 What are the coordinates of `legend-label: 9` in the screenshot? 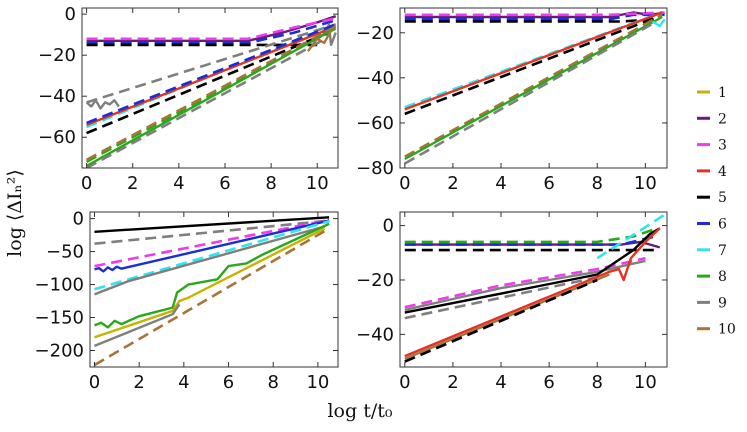 It's located at (722, 303).